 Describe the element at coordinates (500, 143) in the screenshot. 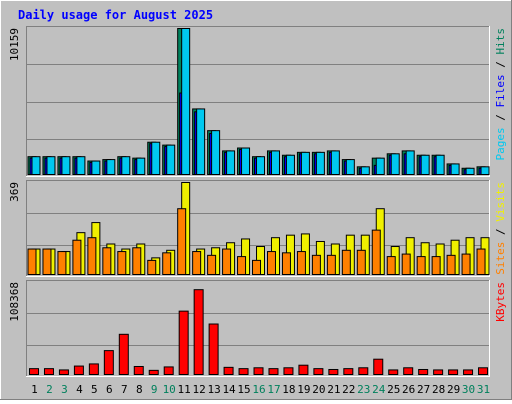

I see `hits-panel-legend-item: Pages` at that location.